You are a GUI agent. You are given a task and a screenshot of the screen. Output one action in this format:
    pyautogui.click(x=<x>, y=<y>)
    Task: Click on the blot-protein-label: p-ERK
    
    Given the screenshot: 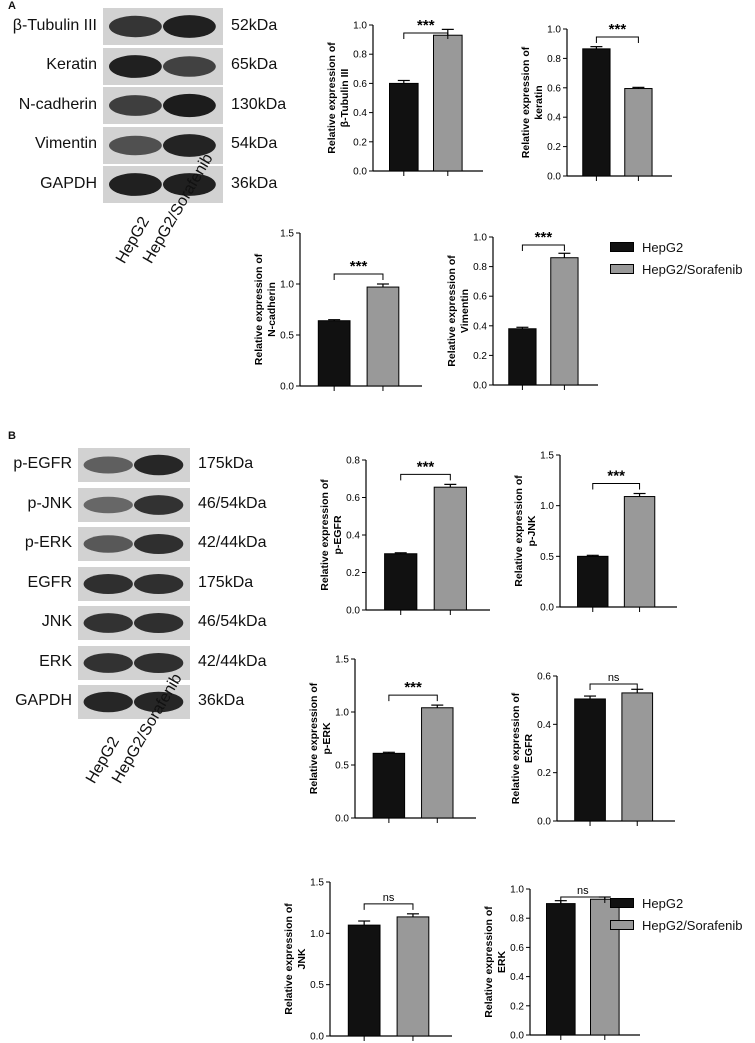 What is the action you would take?
    pyautogui.click(x=48, y=542)
    